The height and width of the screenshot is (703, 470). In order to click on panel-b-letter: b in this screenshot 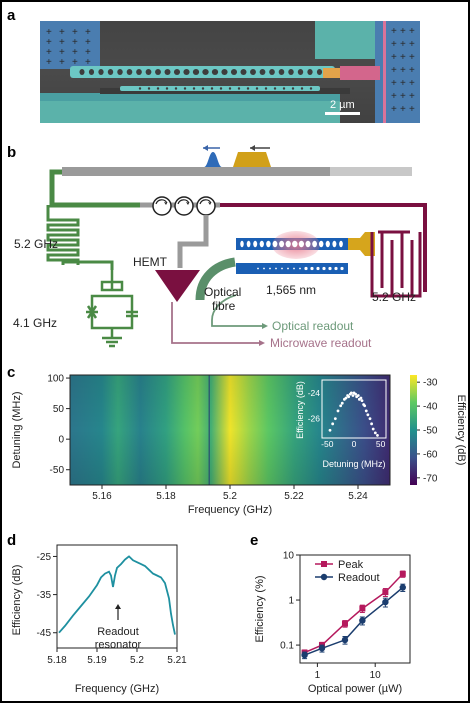, I will do `click(11, 152)`.